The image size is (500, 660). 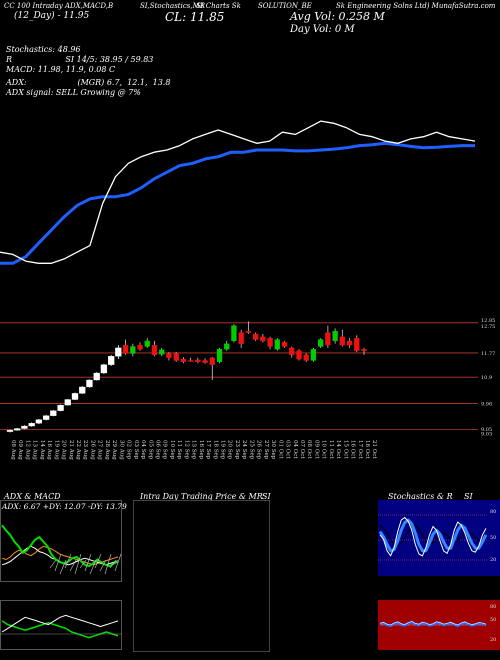 I want to click on x-tick-label: 17 Oct, so click(x=360, y=449).